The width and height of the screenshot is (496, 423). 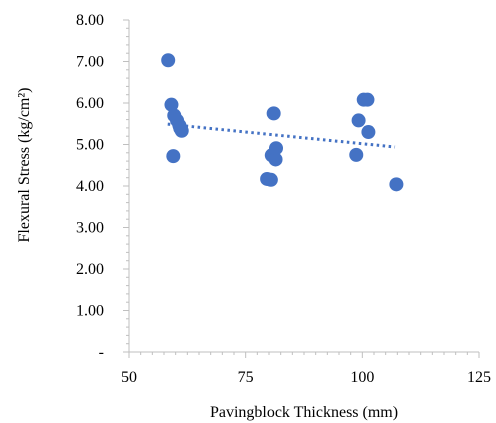 What do you see at coordinates (304, 412) in the screenshot?
I see `x-axis-title: Pavingblock Thickness (mm)` at bounding box center [304, 412].